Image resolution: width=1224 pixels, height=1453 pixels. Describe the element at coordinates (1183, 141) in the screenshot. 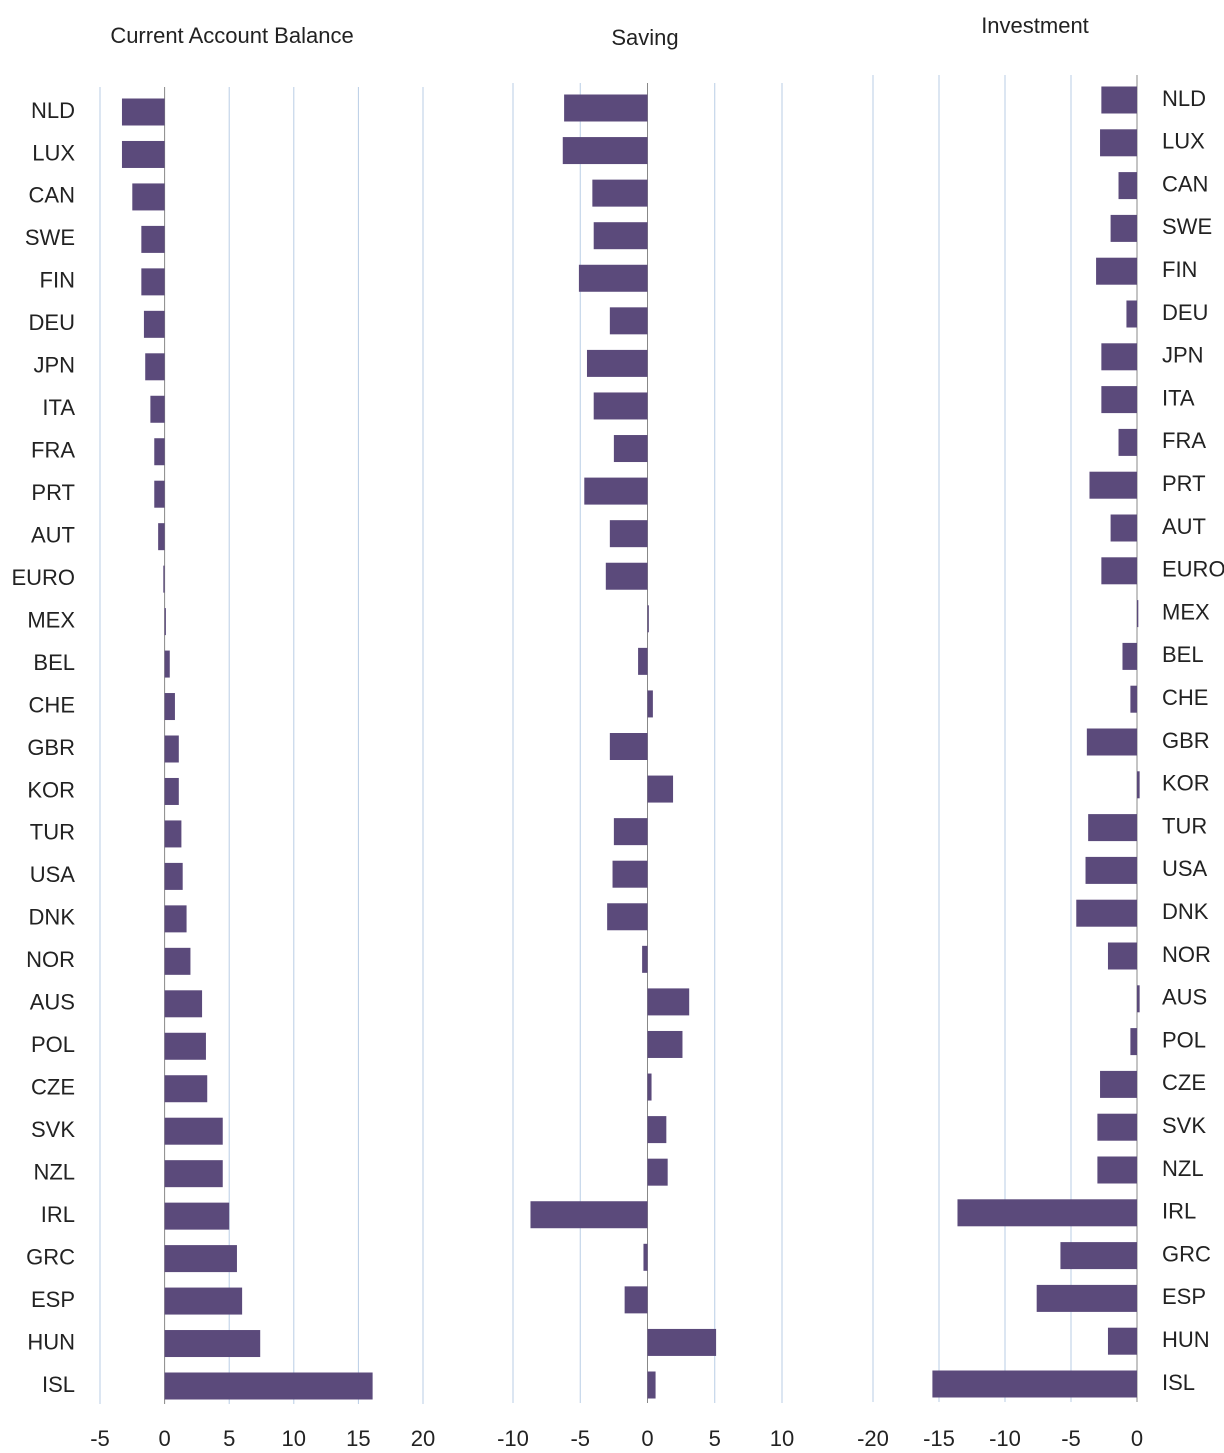

I see `category-label: LUX` at that location.